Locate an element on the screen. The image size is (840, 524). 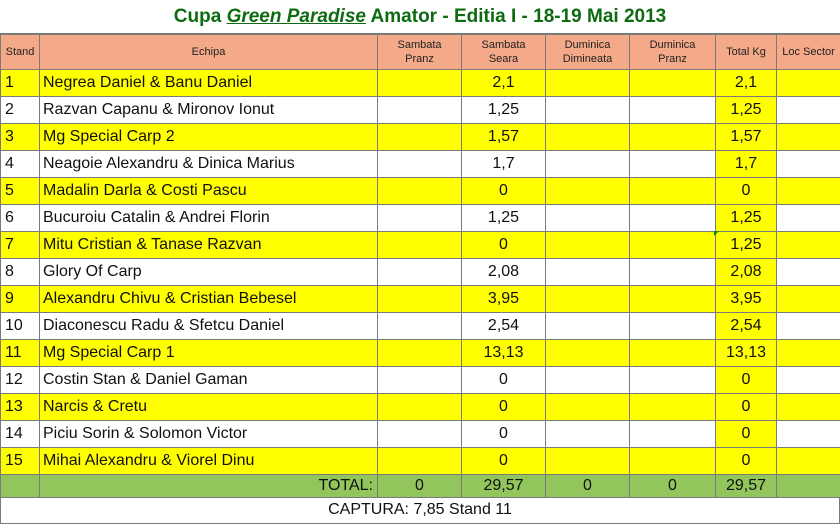
cell-total: 2,08 is located at coordinates (746, 272).